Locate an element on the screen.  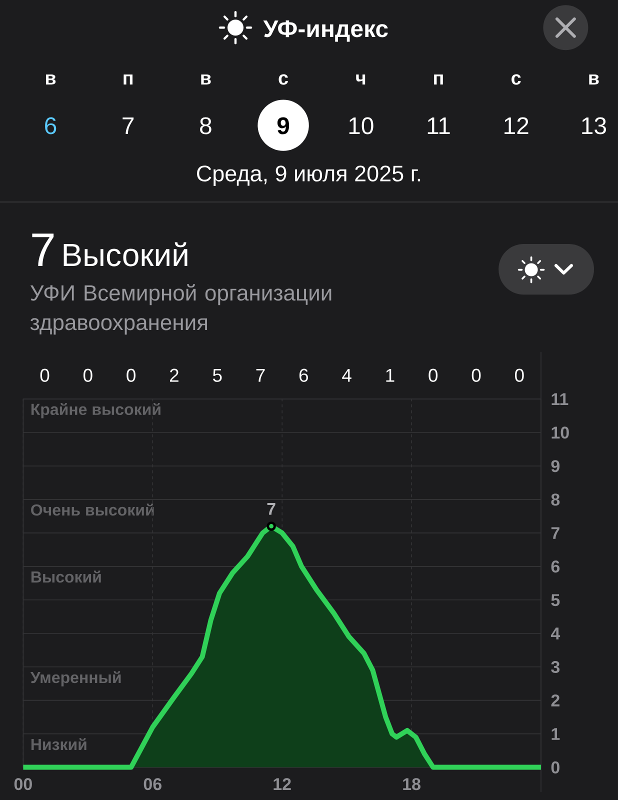
x-tick-label: 12 is located at coordinates (282, 784).